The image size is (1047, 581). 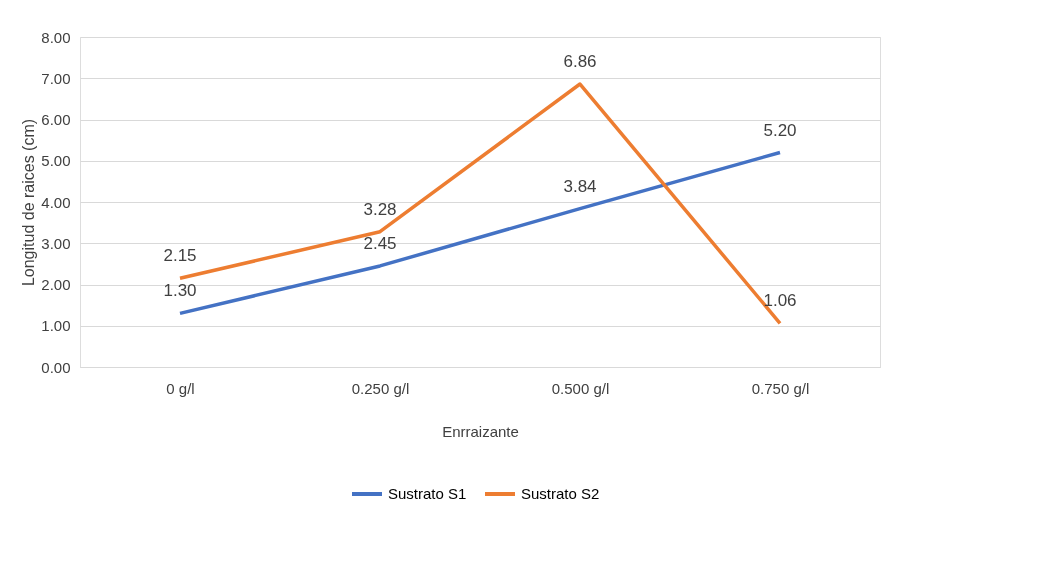 I want to click on y-tick-label: 8.00, so click(x=56, y=37).